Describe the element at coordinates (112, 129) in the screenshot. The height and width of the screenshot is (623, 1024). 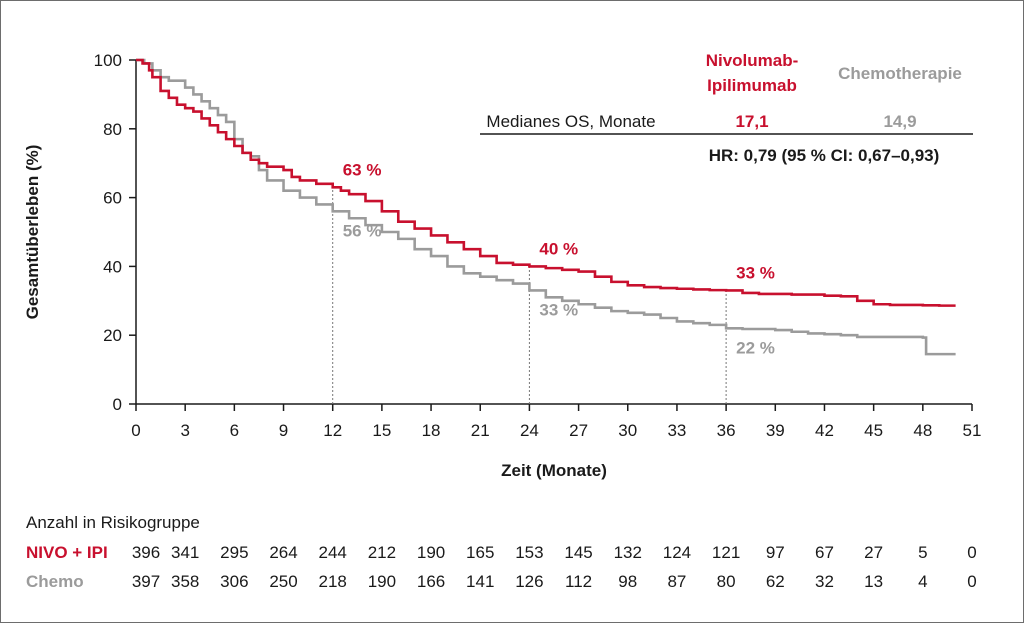
I see `y-tick-label: 80` at that location.